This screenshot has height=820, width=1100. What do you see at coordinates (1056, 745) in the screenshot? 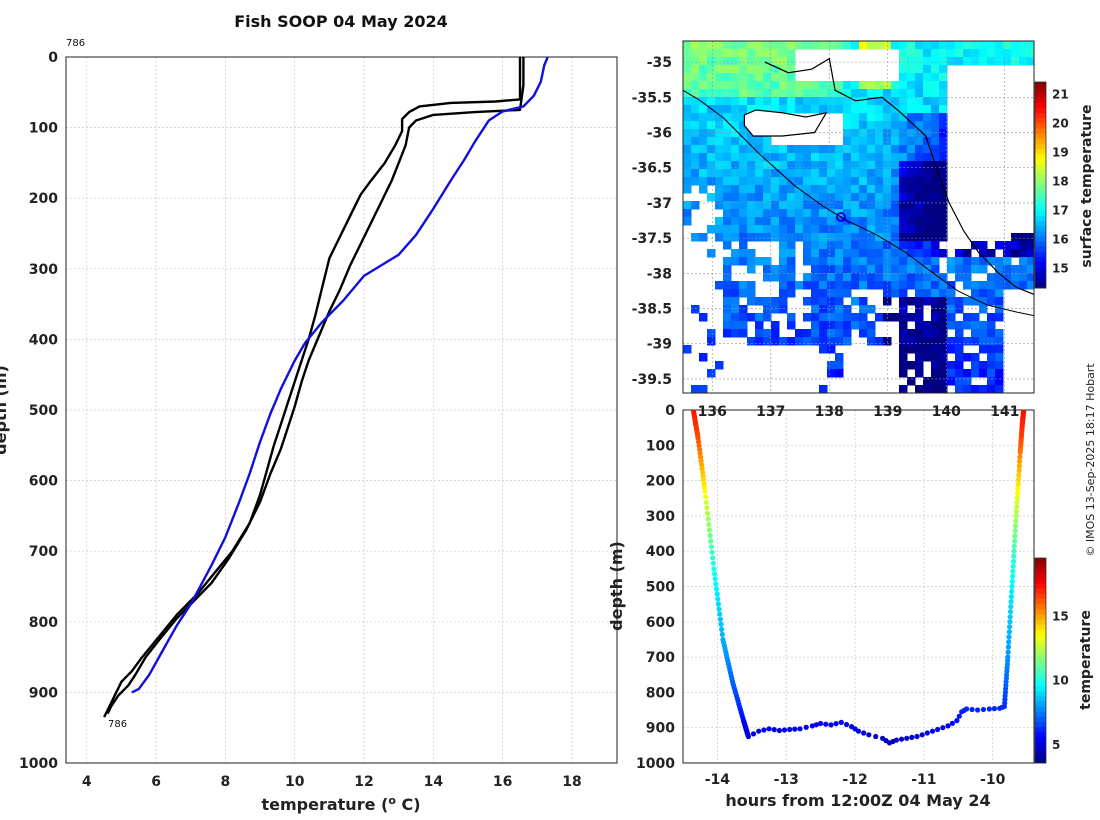
I see `section-colorbar-tick-label: 5` at bounding box center [1056, 745].